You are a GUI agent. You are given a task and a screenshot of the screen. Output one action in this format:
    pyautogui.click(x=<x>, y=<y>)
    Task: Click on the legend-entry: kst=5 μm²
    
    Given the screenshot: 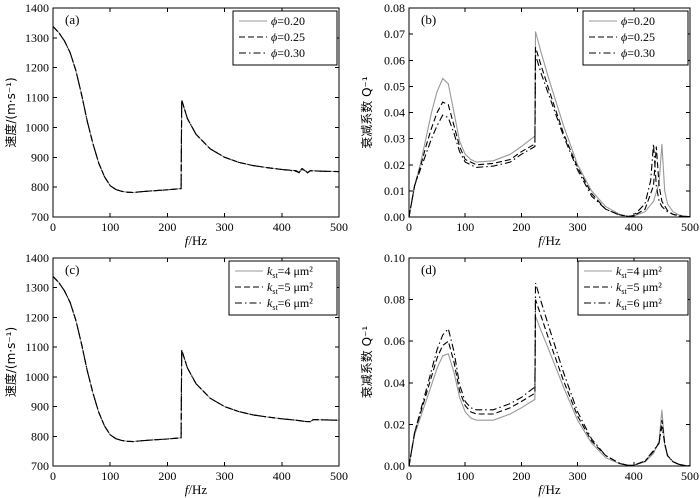 What is the action you would take?
    pyautogui.click(x=290, y=288)
    